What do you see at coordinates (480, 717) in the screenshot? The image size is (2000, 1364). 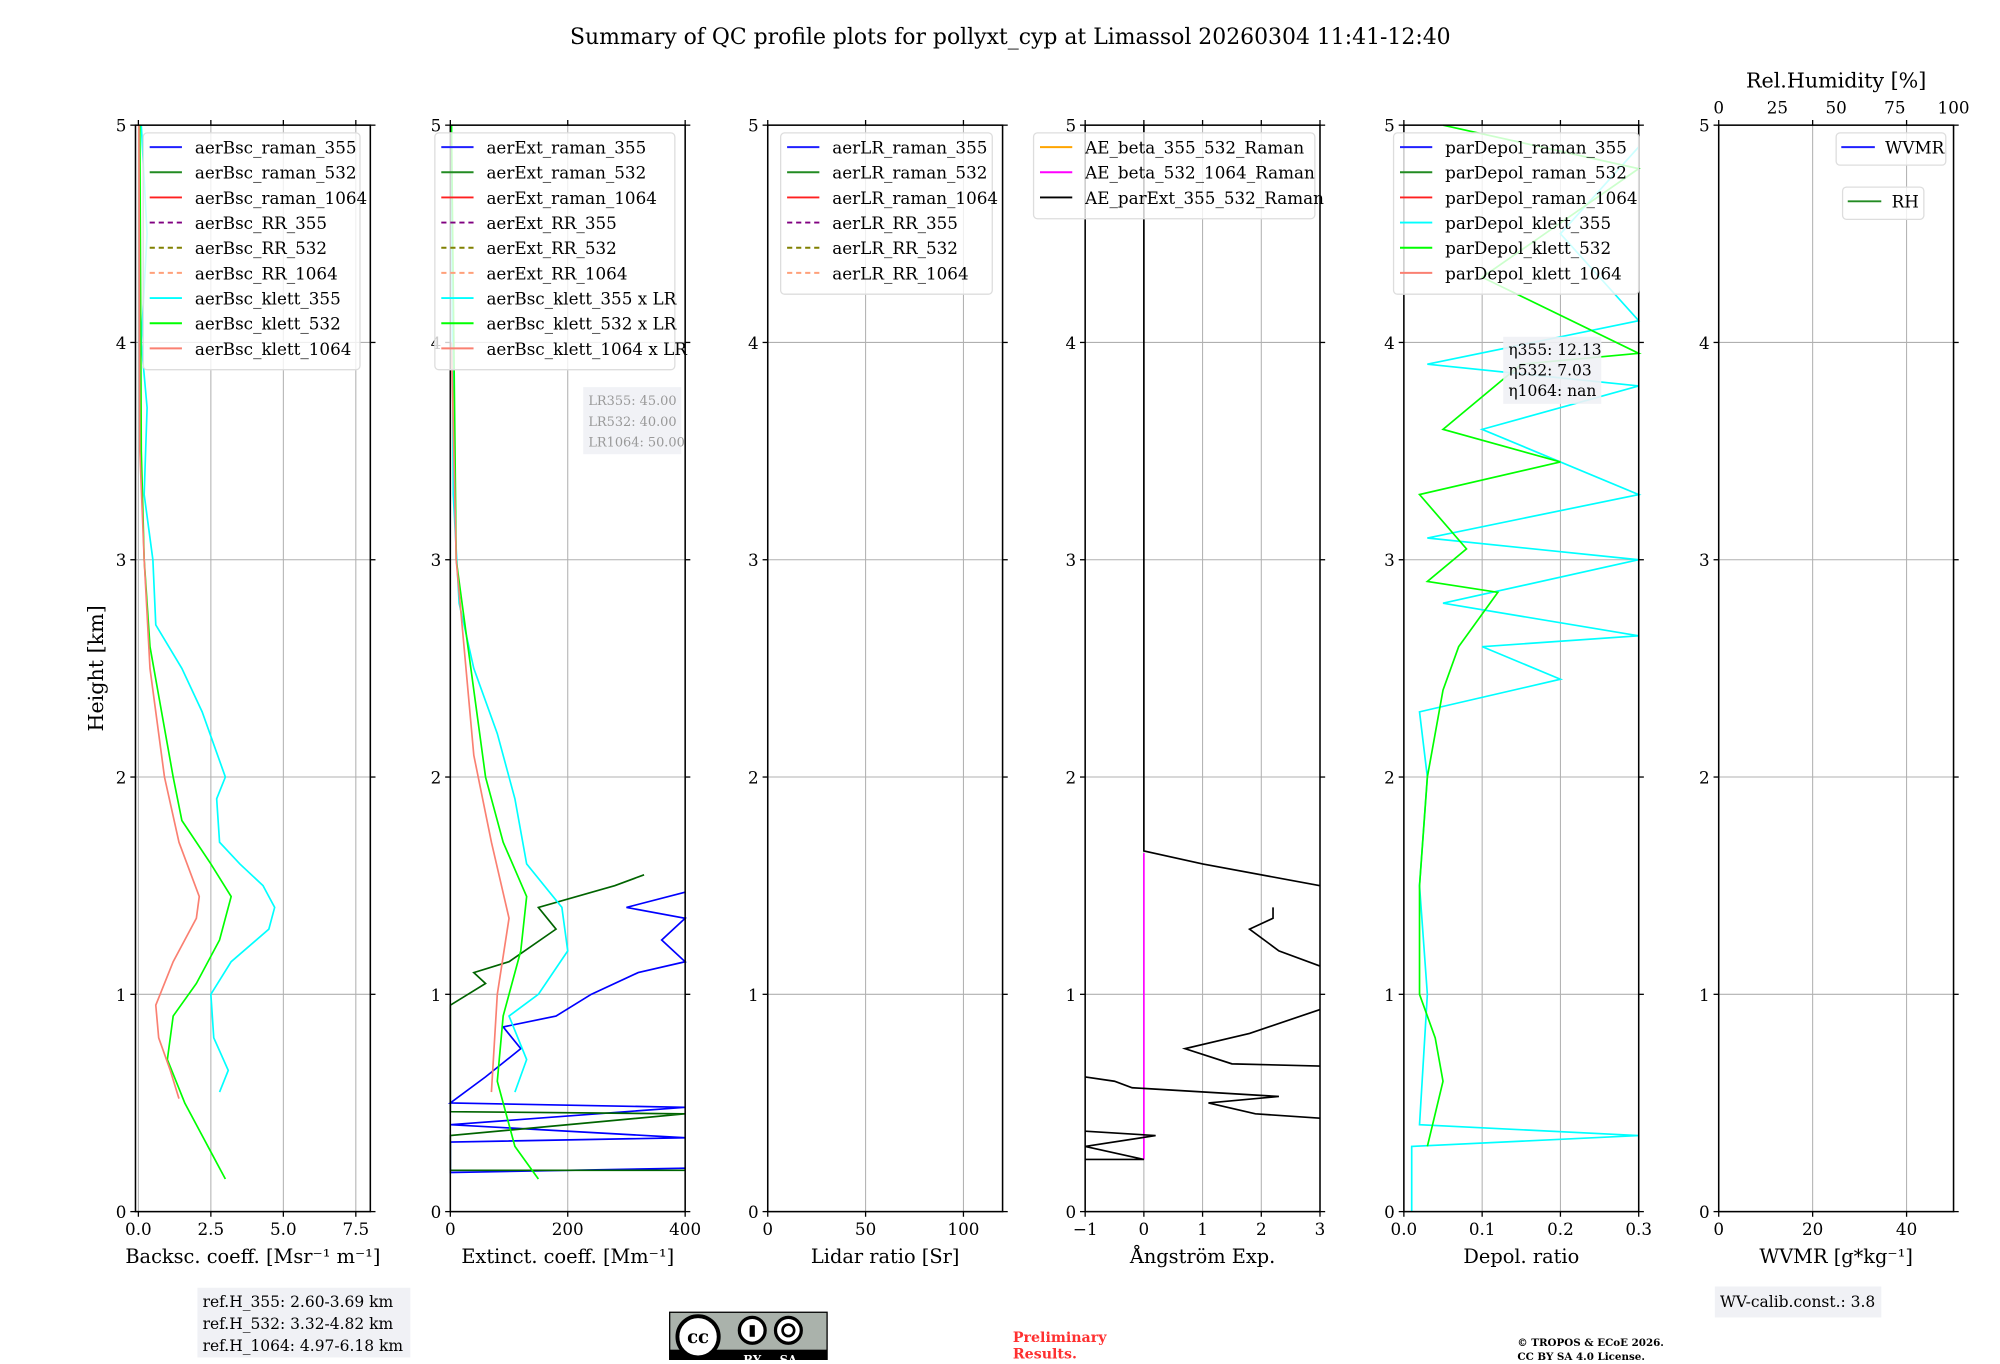 I see `series-line-aerBsc_klett_1064 x LR` at bounding box center [480, 717].